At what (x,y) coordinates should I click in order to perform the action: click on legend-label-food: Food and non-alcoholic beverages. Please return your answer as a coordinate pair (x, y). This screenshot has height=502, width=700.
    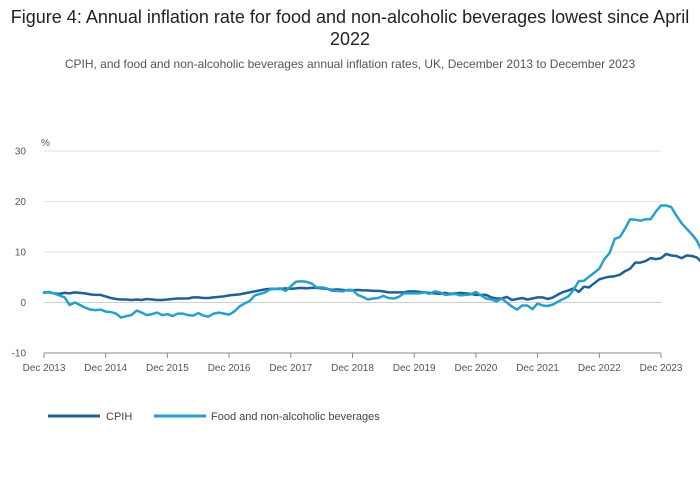
    Looking at the image, I should click on (295, 417).